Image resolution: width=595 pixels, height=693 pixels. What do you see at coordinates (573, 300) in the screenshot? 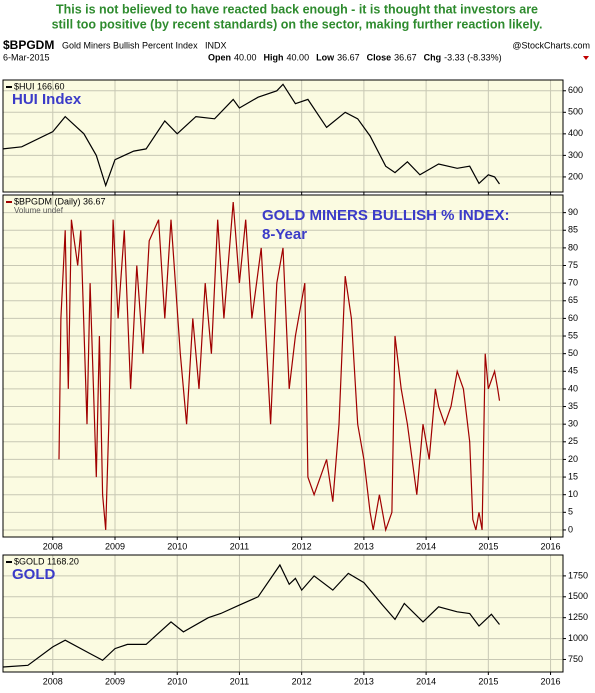
I see `y-tick-label: 65` at bounding box center [573, 300].